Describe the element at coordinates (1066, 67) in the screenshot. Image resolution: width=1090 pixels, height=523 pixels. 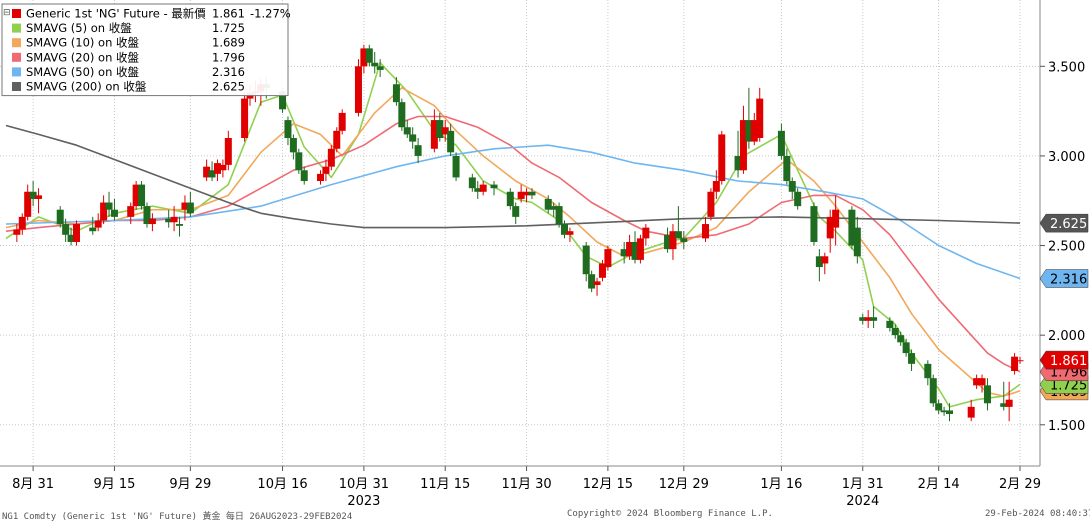
I see `y-tick-label: 3.500` at that location.